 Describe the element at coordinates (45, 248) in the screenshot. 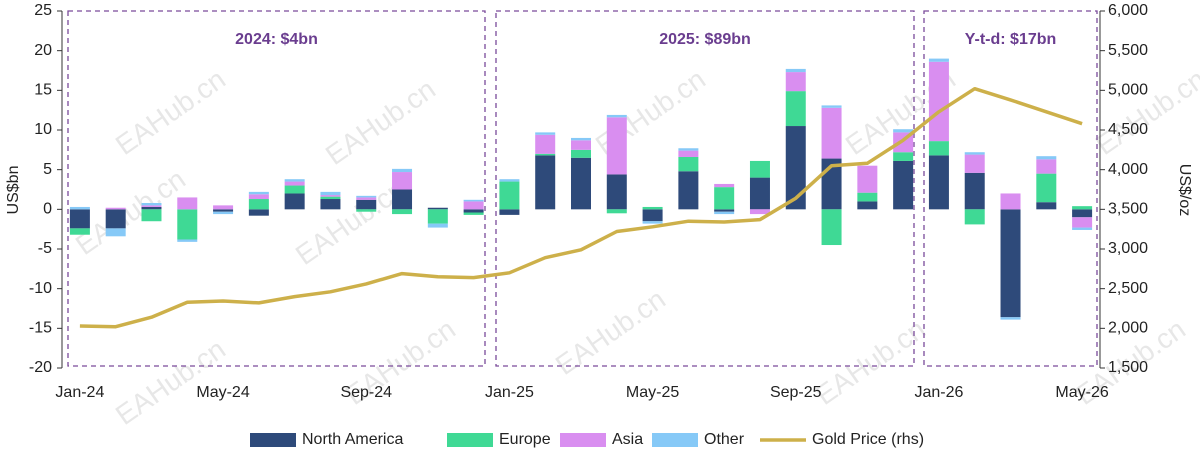

I see `y-tick-label: -5` at that location.